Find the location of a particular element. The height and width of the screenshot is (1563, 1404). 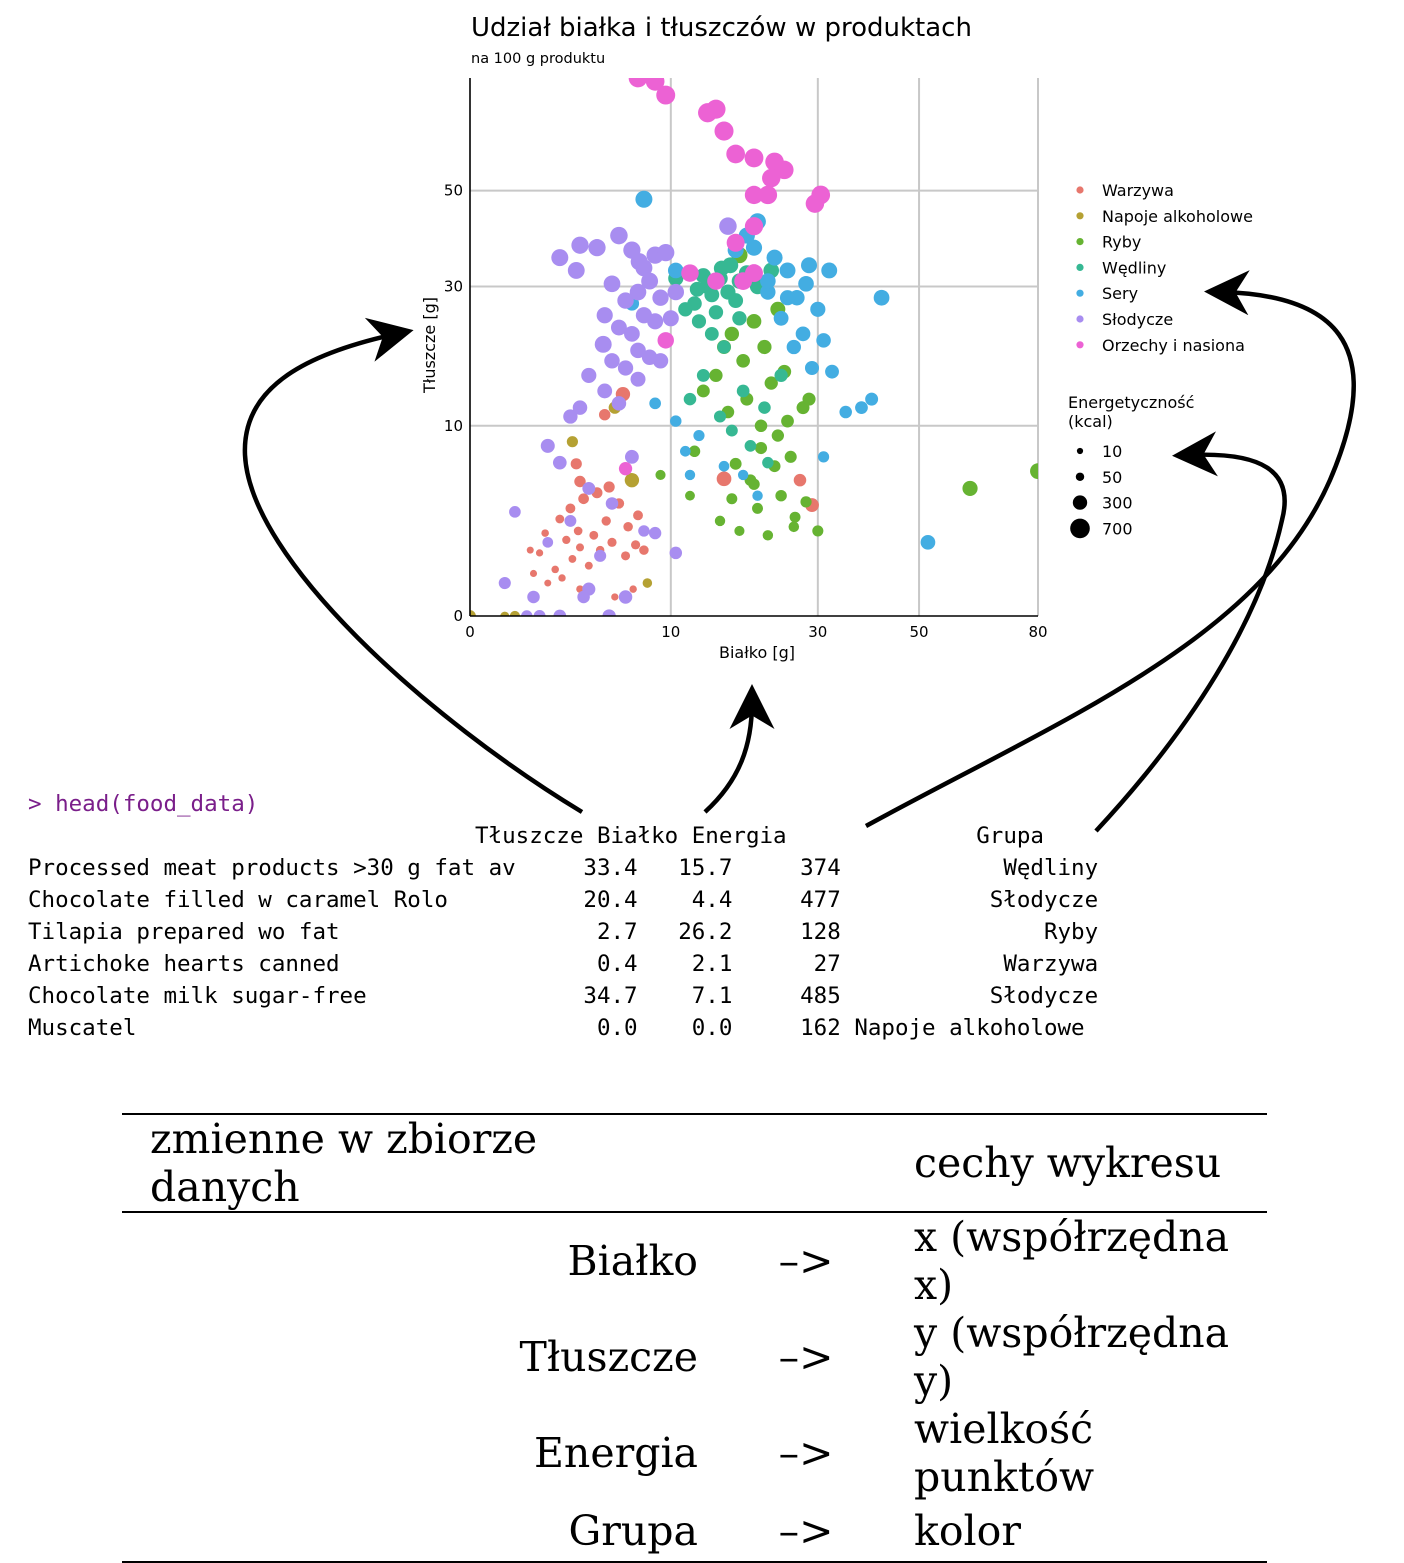

x-tick-label: 10 is located at coordinates (670, 632).